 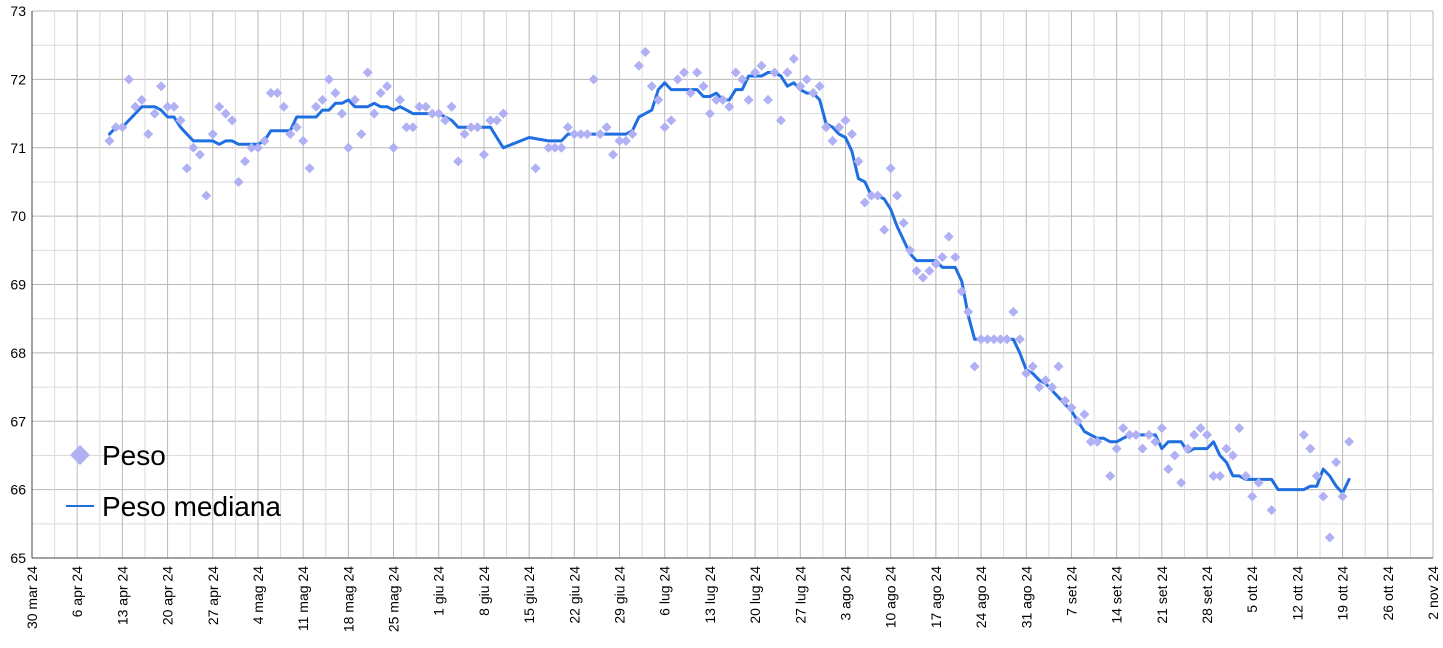 I want to click on x-tick-label: 20 lug 24, so click(x=755, y=595).